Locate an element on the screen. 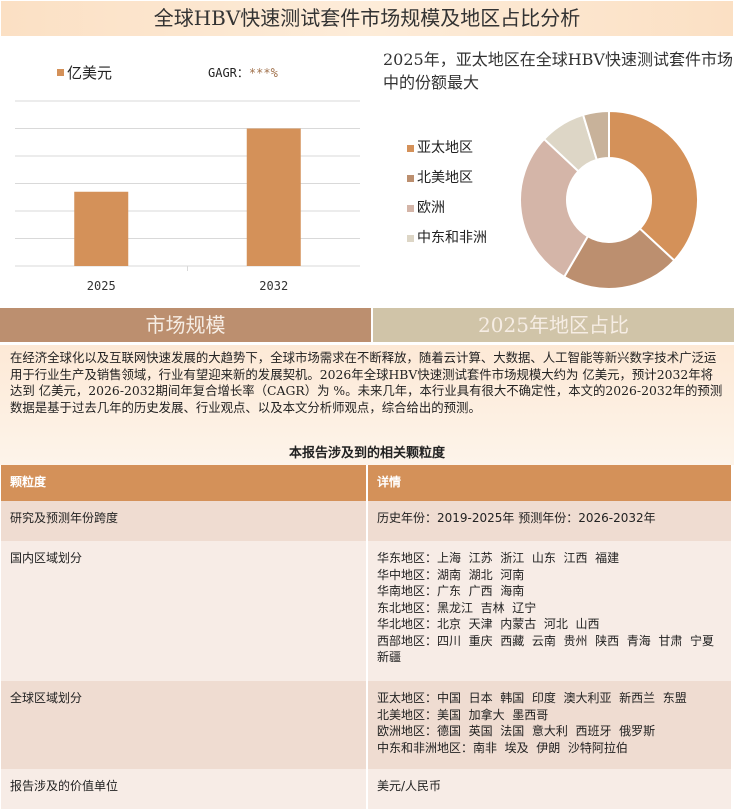  gagr-label: GAGR：***% is located at coordinates (243, 72).